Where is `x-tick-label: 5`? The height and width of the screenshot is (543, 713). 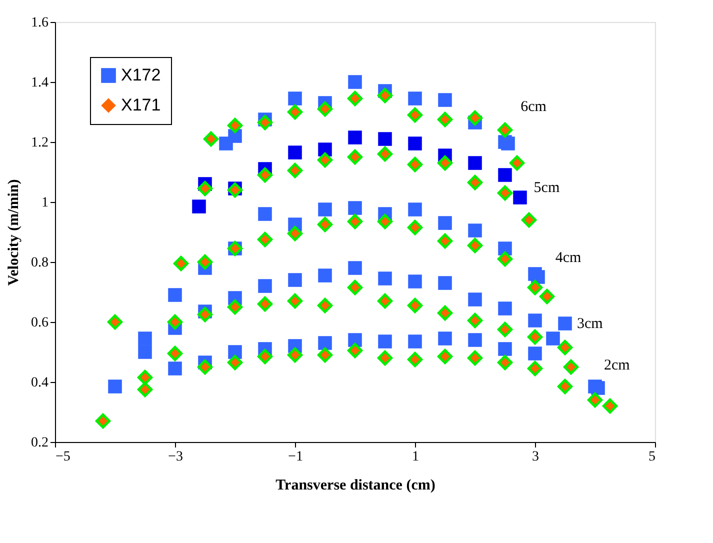
x-tick-label: 5 is located at coordinates (652, 457).